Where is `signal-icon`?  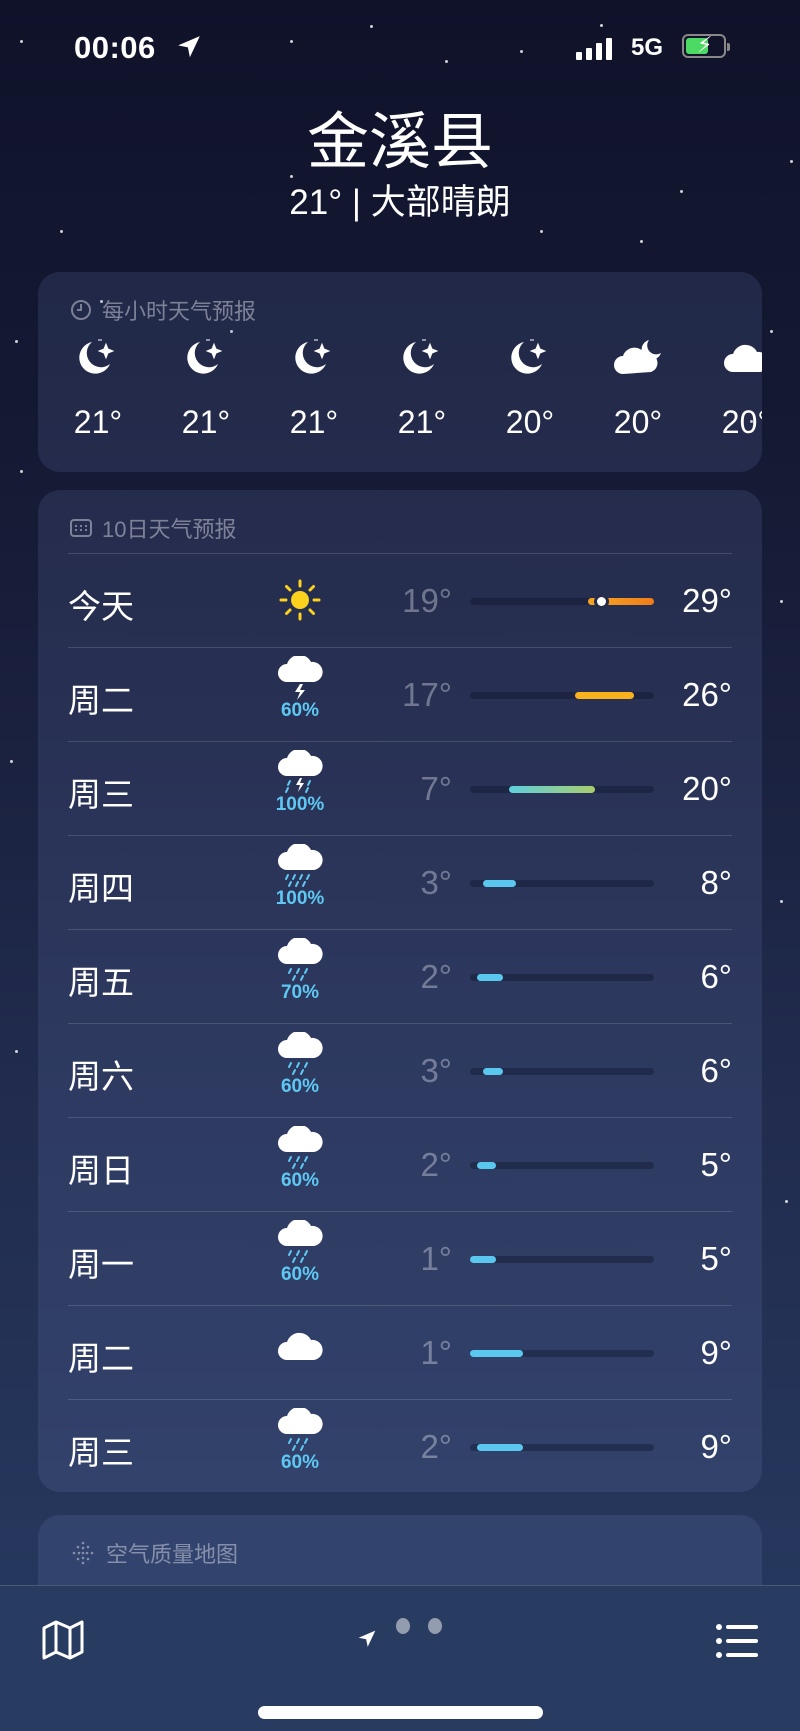
signal-icon is located at coordinates (594, 49).